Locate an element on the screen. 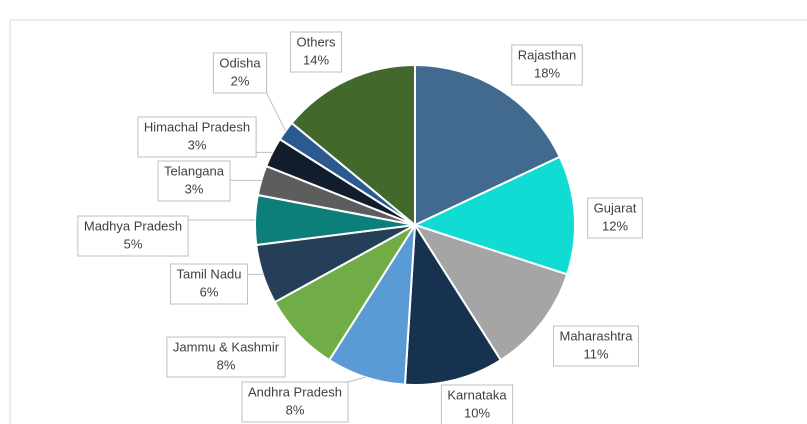 The height and width of the screenshot is (424, 807). label-category: Jammu & Kashmir is located at coordinates (226, 346).